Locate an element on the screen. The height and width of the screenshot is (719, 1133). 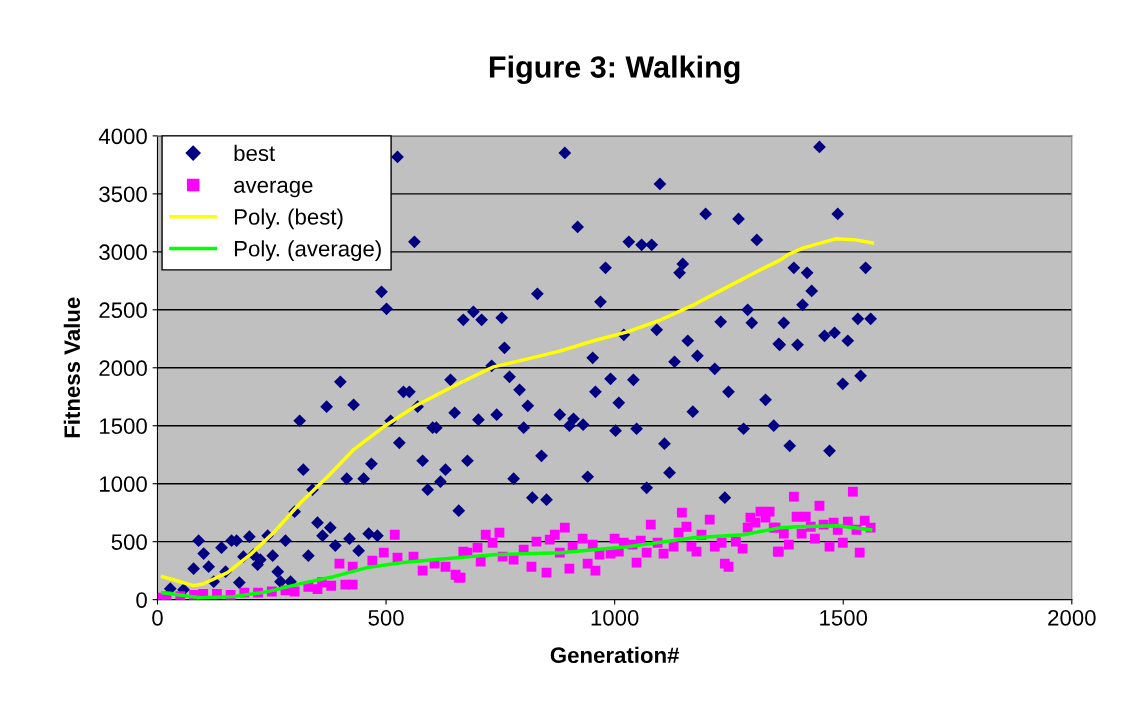
chart-title: Figure 3: Walking is located at coordinates (614, 70).